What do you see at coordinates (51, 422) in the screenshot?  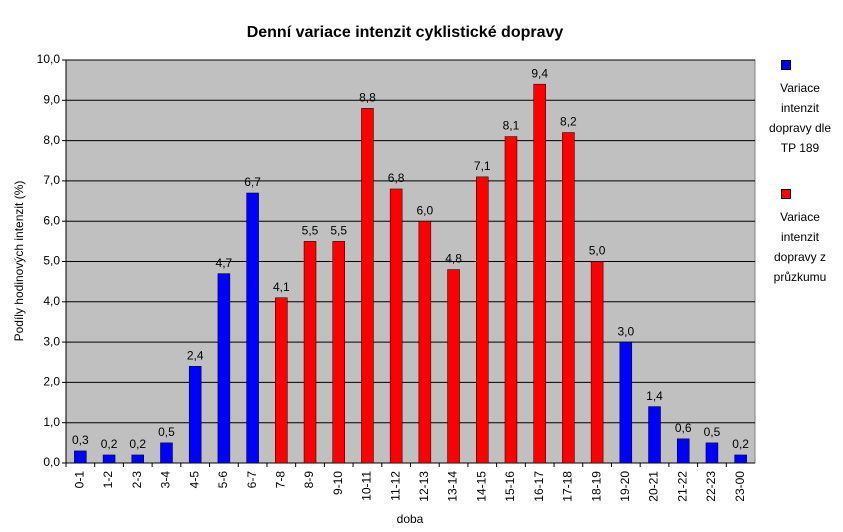 I see `y-tick-label: 1,0` at bounding box center [51, 422].